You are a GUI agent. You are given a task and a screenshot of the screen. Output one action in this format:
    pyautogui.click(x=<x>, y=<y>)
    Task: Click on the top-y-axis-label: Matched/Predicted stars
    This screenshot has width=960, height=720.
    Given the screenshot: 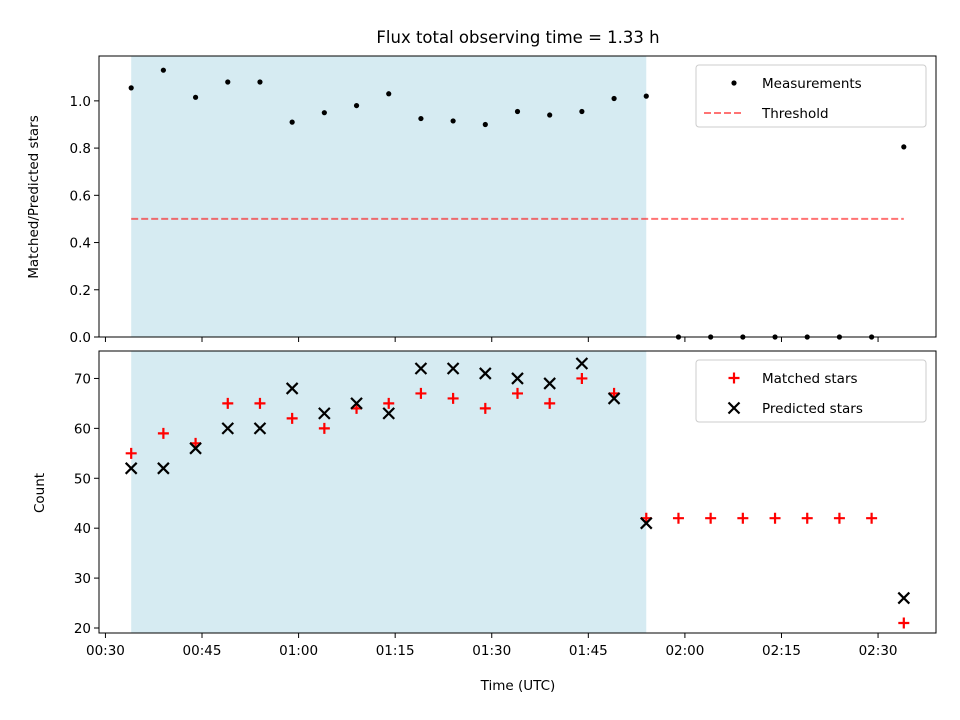 What is the action you would take?
    pyautogui.click(x=34, y=196)
    